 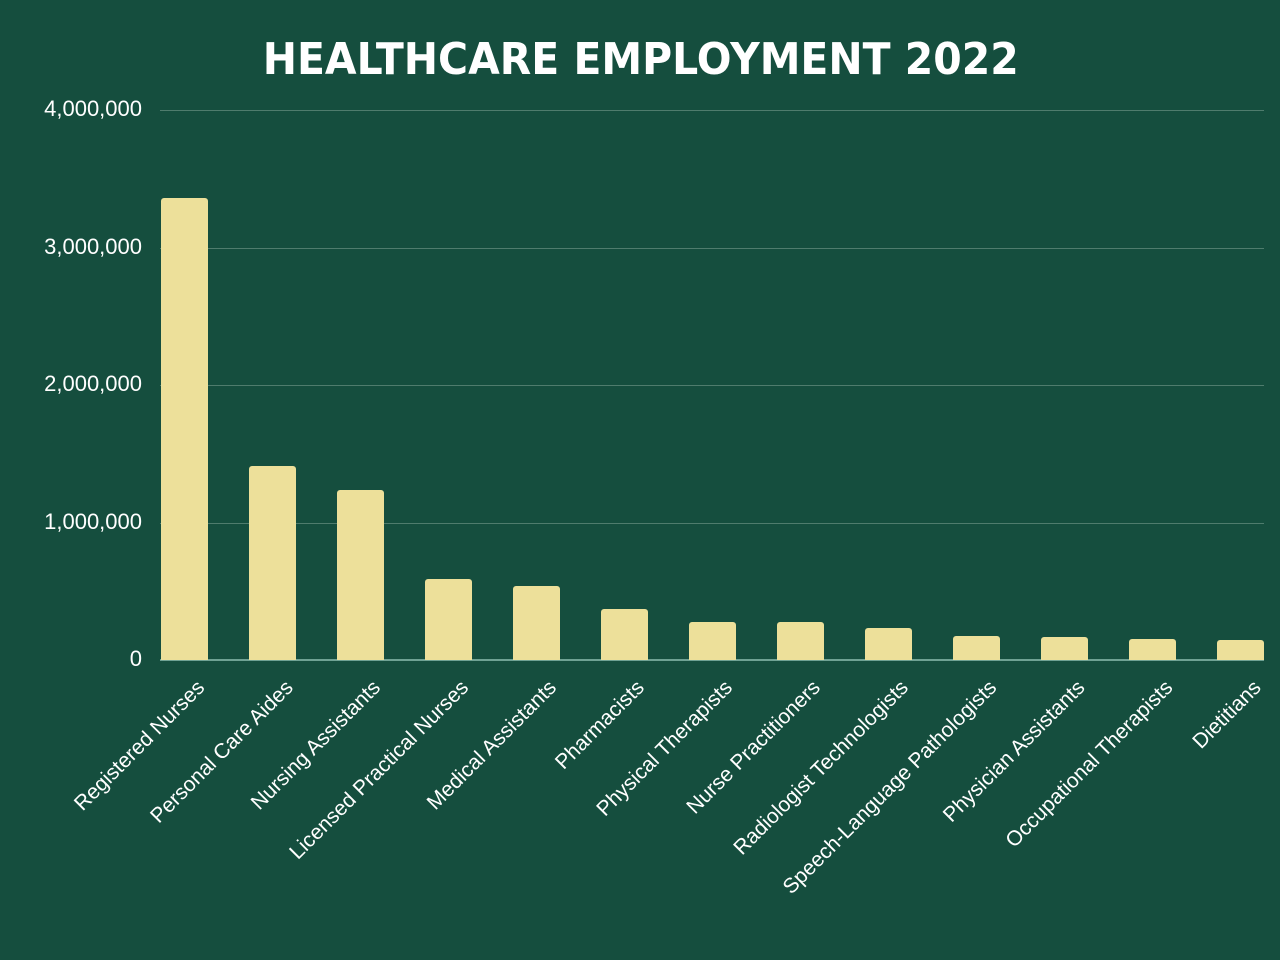 I want to click on x-axis-line, so click(x=712, y=660).